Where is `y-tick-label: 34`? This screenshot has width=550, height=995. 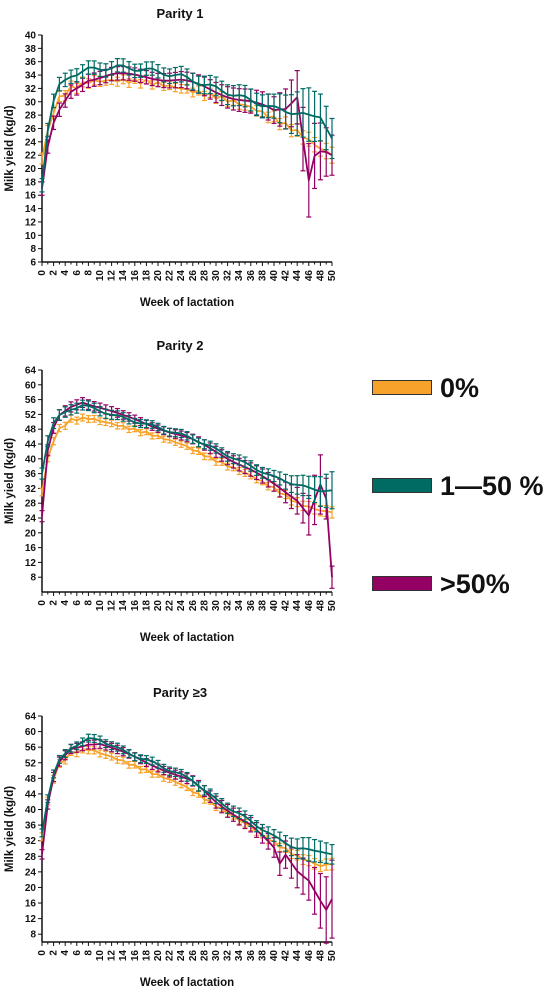
y-tick-label: 34 is located at coordinates (31, 76).